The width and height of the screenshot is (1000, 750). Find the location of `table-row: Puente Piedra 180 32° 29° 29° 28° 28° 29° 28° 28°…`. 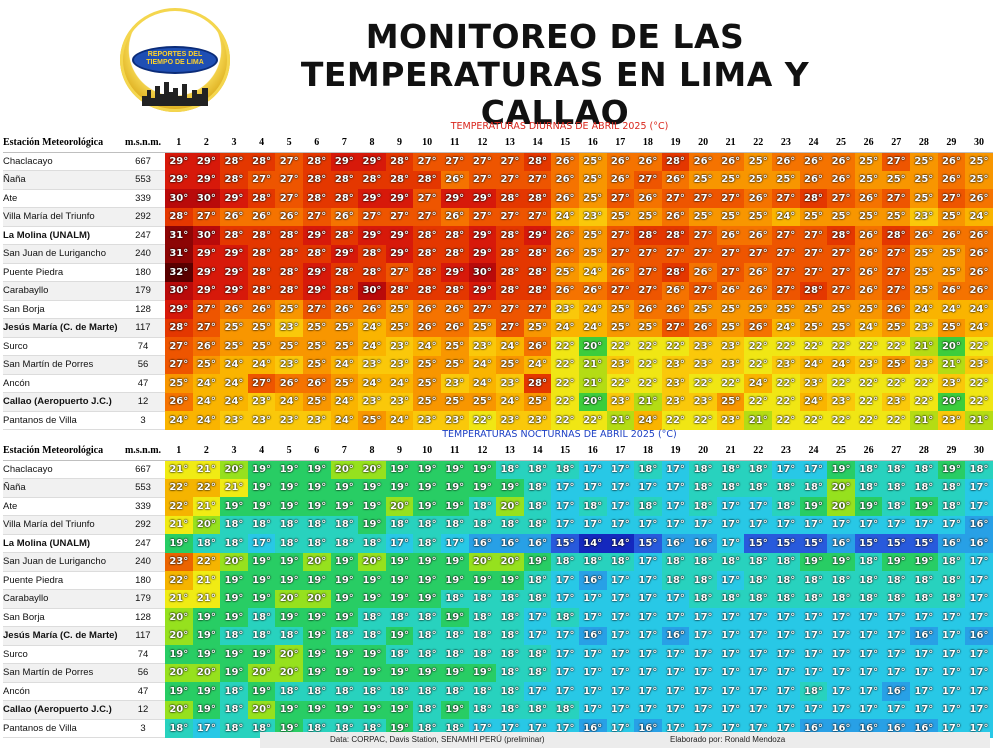

table-row: Puente Piedra 180 32° 29° 29° 28° 28° 29° 28° 28°… is located at coordinates (498, 272).